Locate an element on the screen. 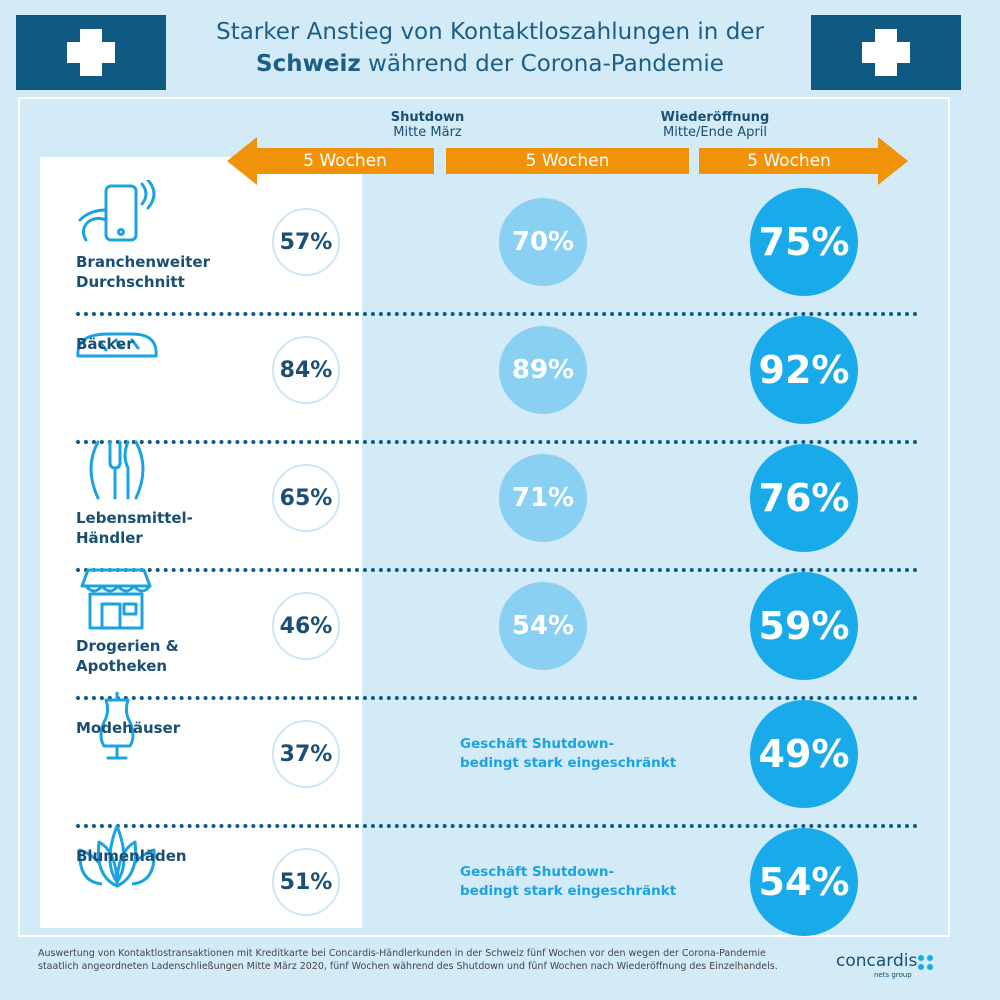  swiss-flag-right-icon is located at coordinates (886, 52).